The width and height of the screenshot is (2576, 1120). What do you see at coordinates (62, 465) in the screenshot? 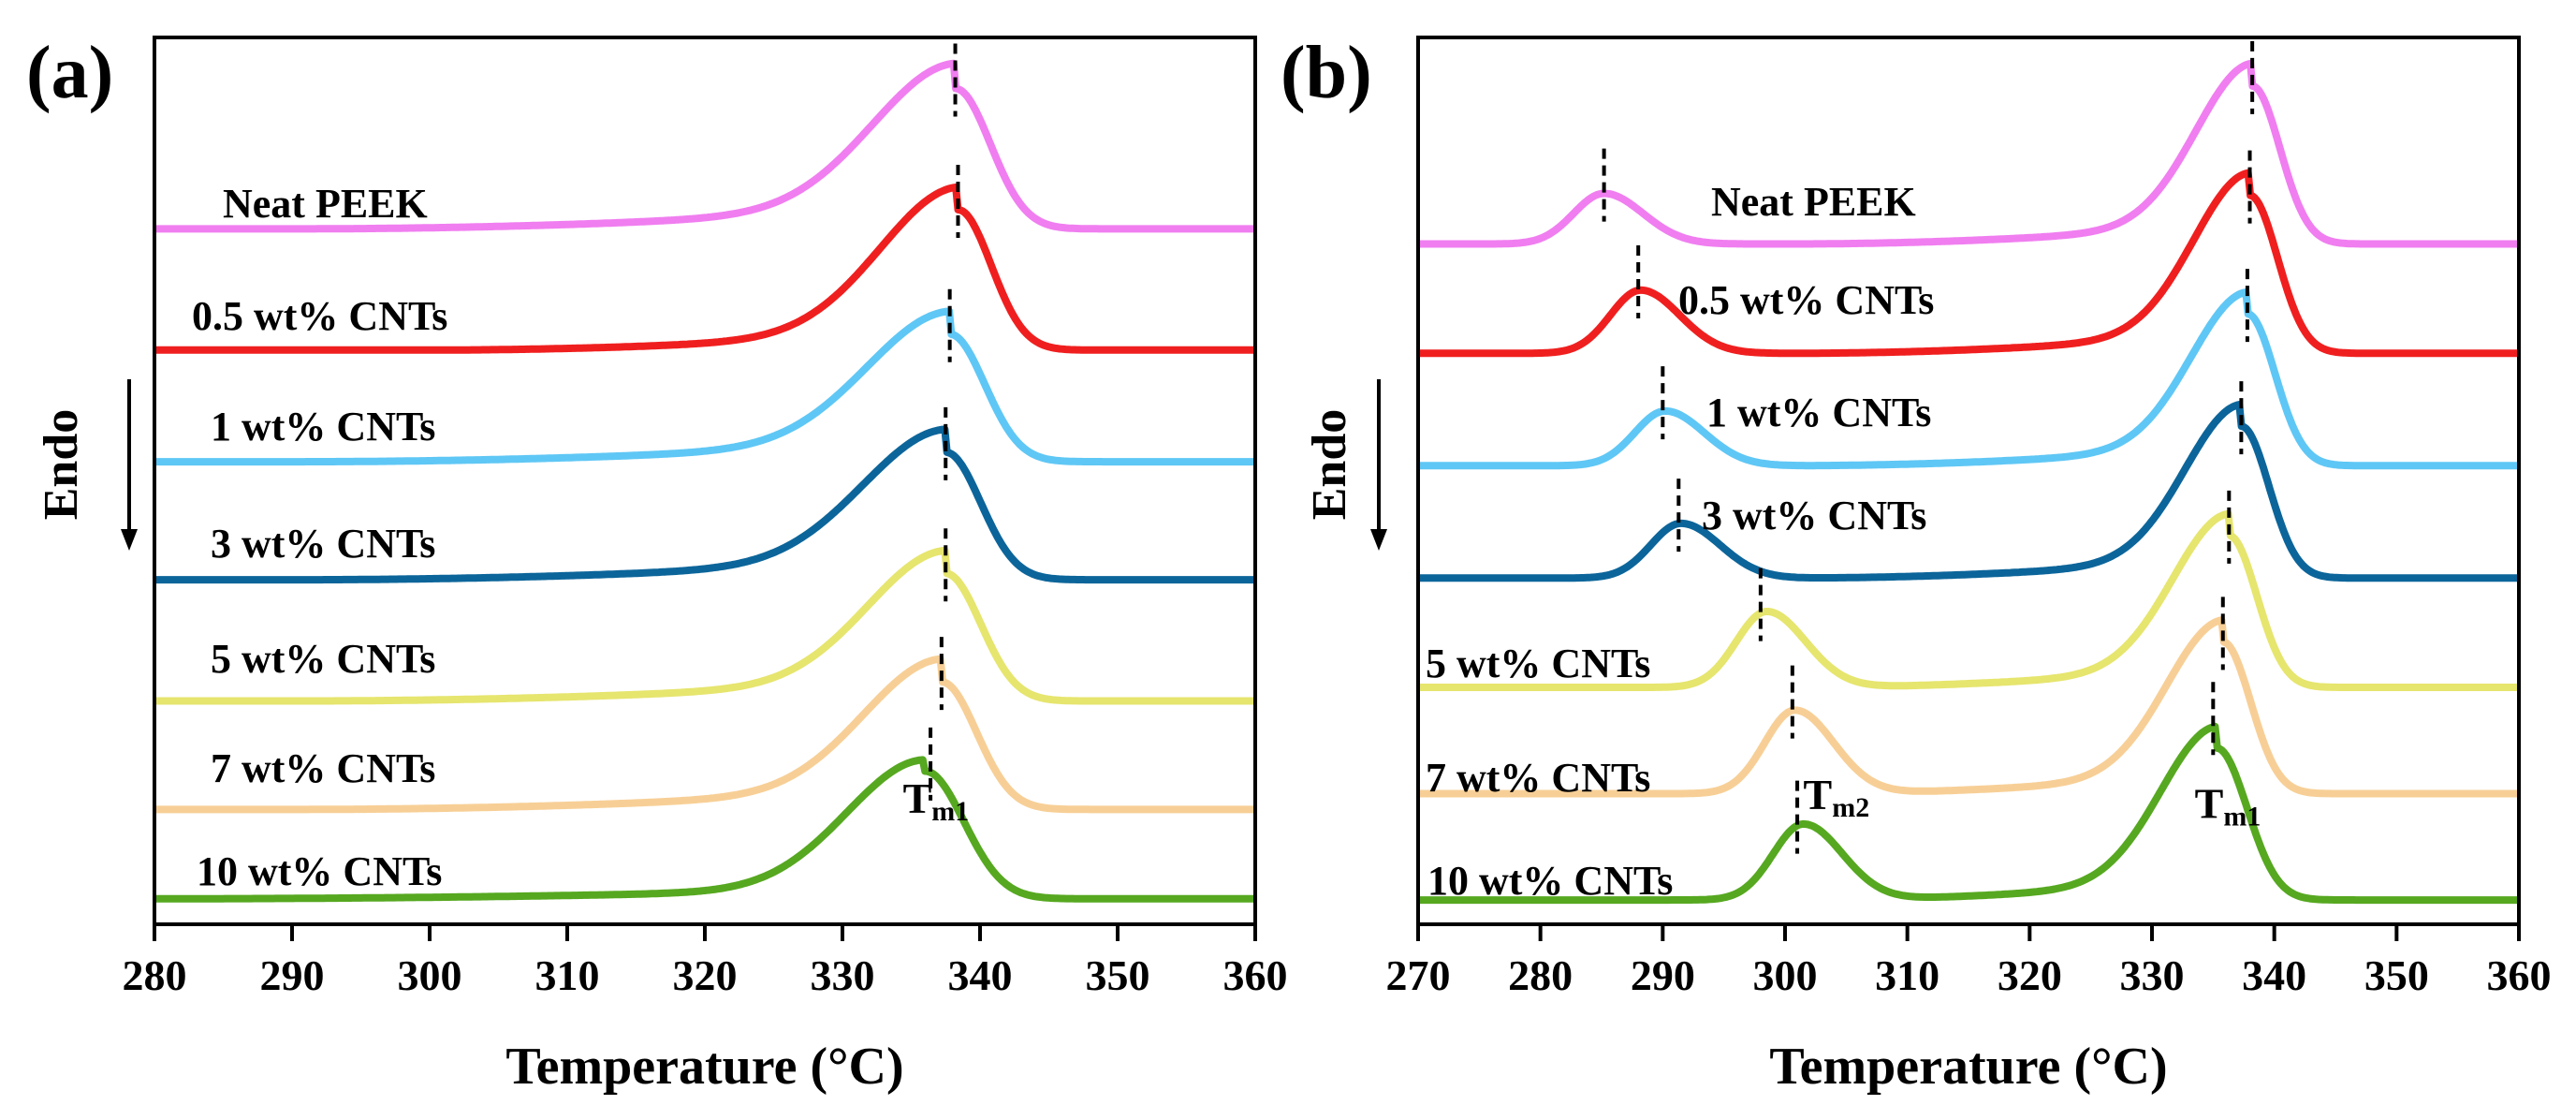
I see `panel-a-ylabel: Endo` at bounding box center [62, 465].